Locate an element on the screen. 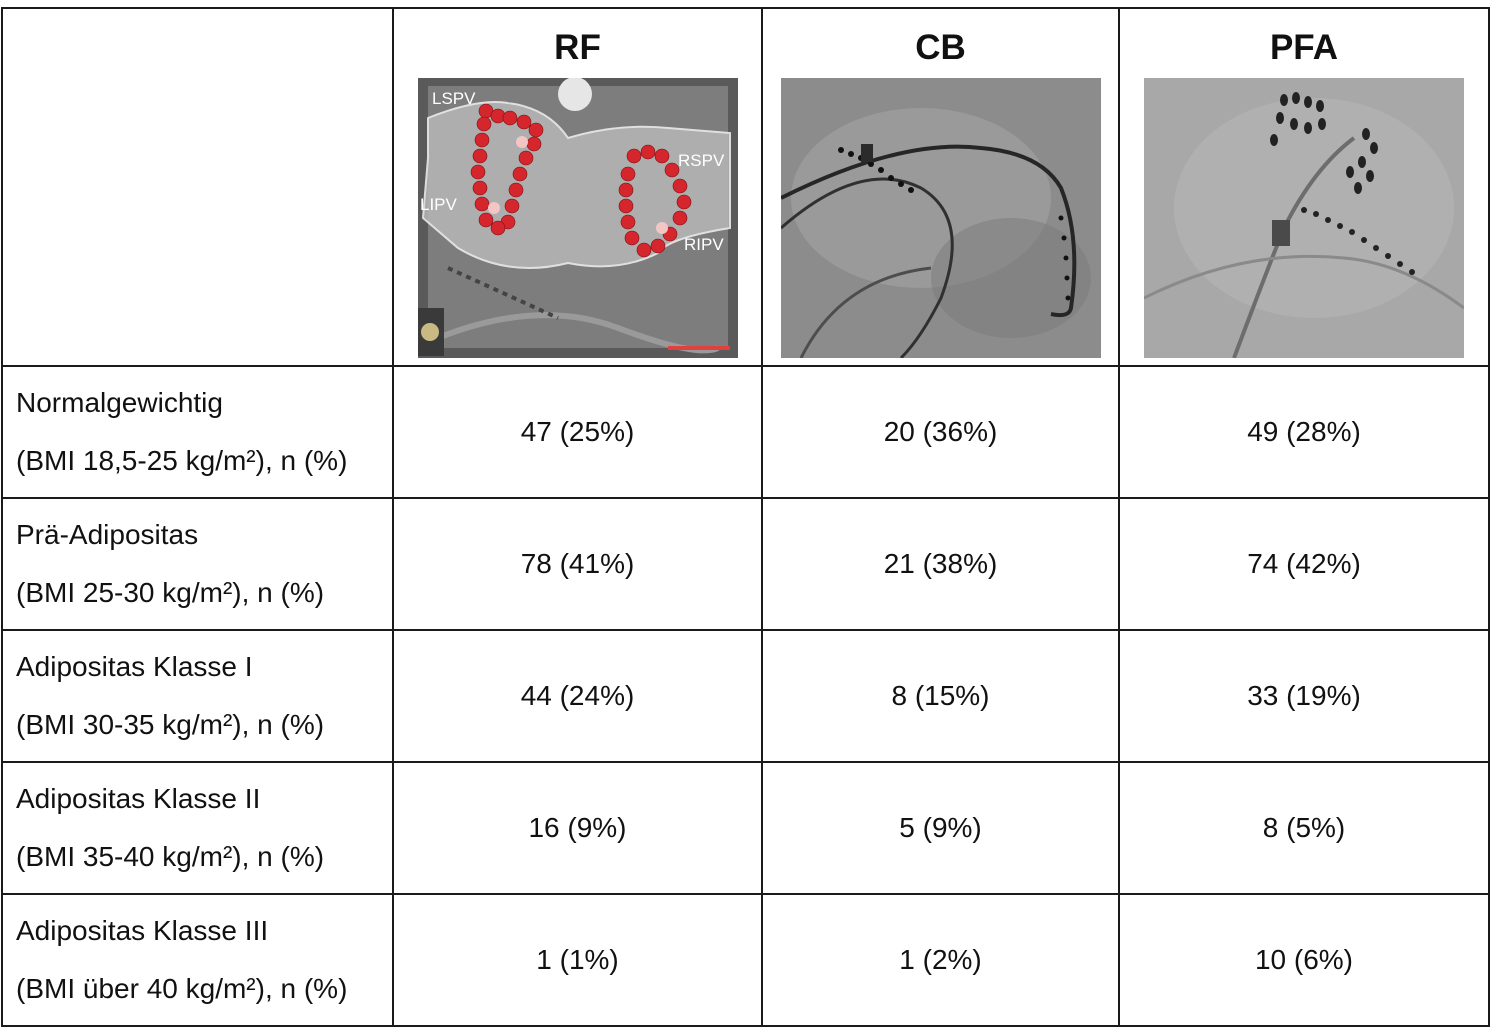  value-cb: 1 (2%) is located at coordinates (940, 960).